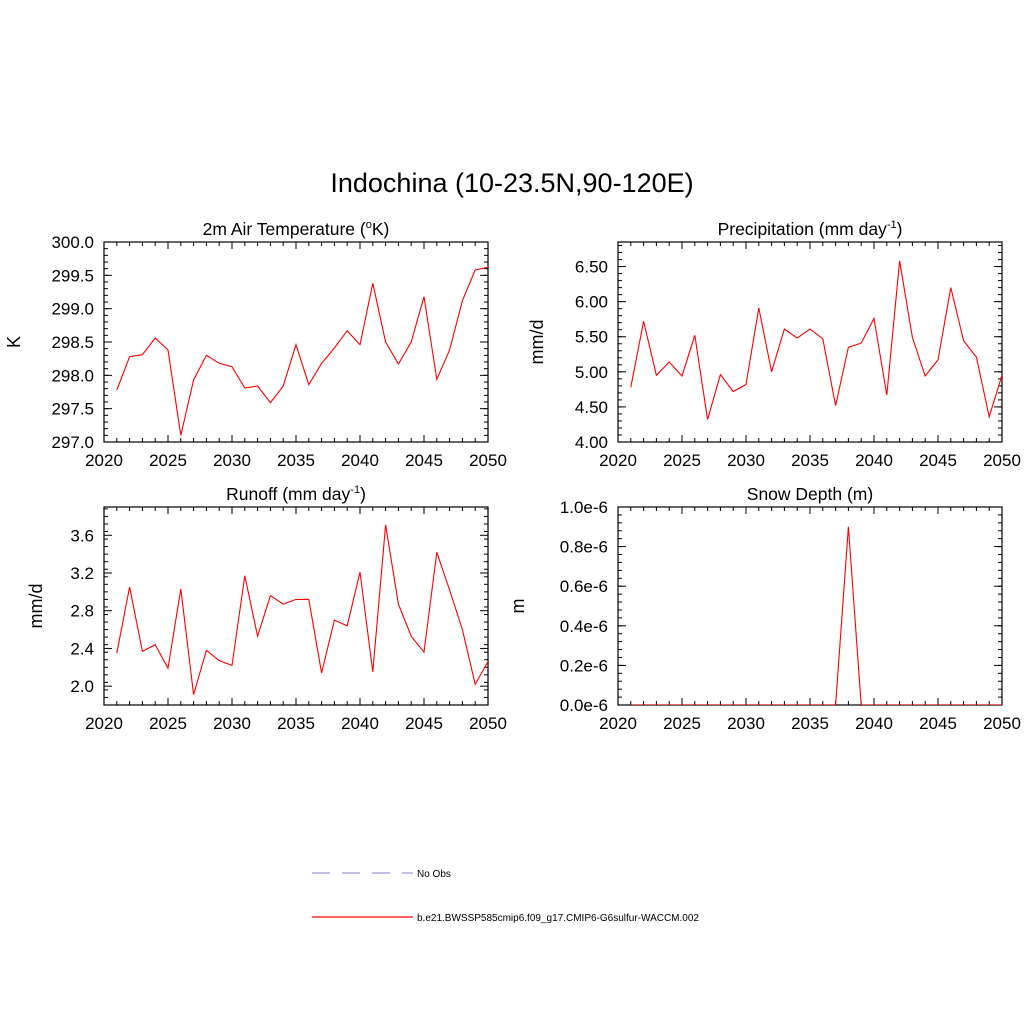 This screenshot has width=1024, height=1024. I want to click on panel-title-main: Precipitation (mm day, so click(802, 229).